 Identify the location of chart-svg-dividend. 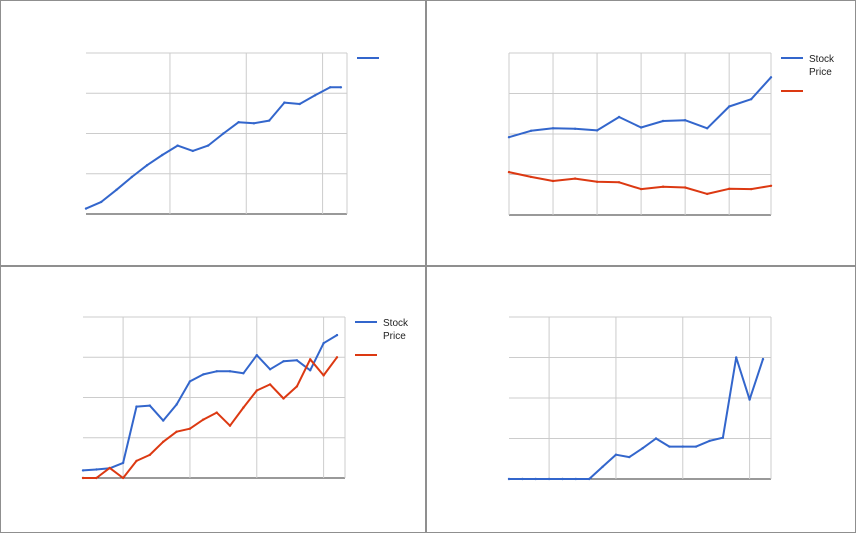
(639, 398).